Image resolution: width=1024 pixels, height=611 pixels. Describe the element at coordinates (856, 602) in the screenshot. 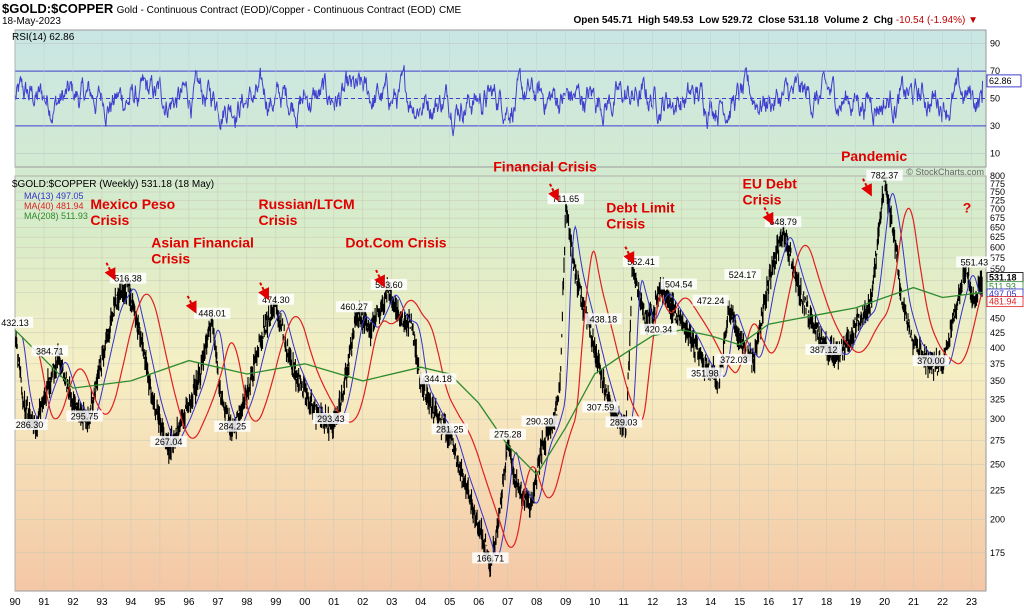

I see `x-tick-label: 19` at that location.